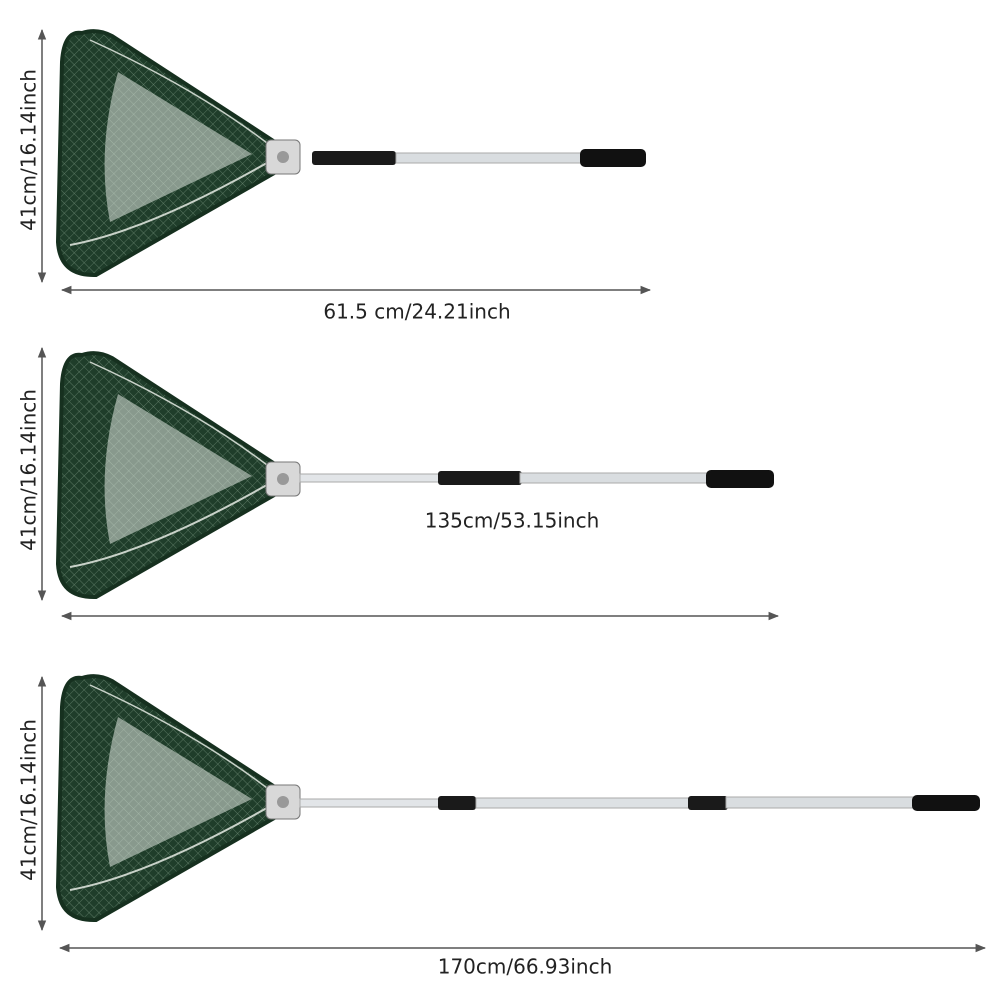  Describe the element at coordinates (525, 967) in the screenshot. I see `length-label: 170cm/66.93inch` at that location.